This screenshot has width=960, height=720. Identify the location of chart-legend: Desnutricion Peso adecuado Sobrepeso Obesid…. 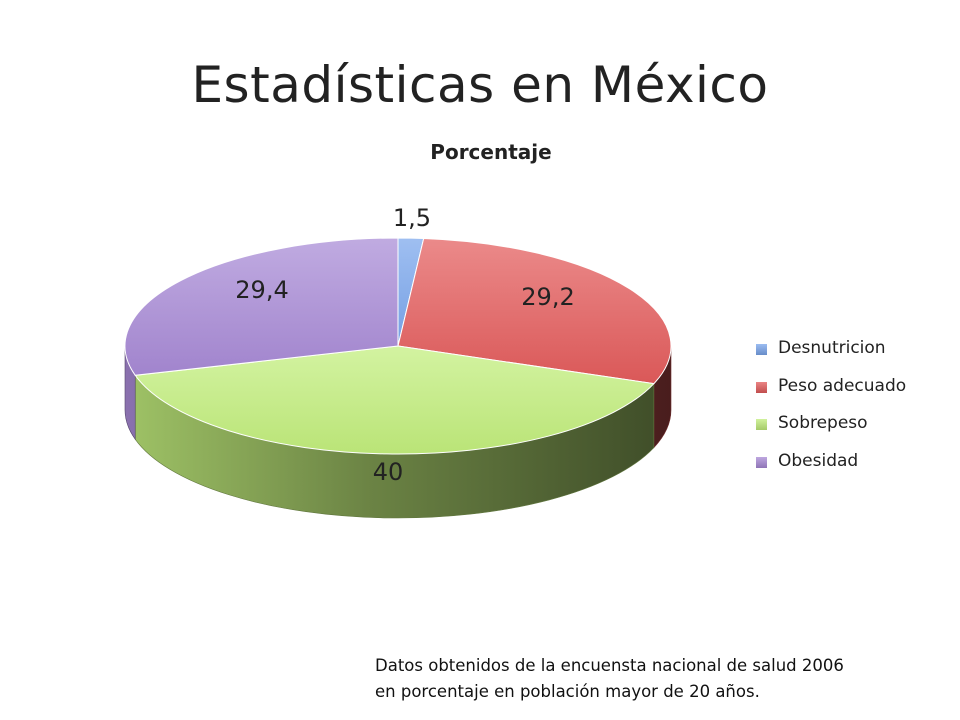
(831, 413).